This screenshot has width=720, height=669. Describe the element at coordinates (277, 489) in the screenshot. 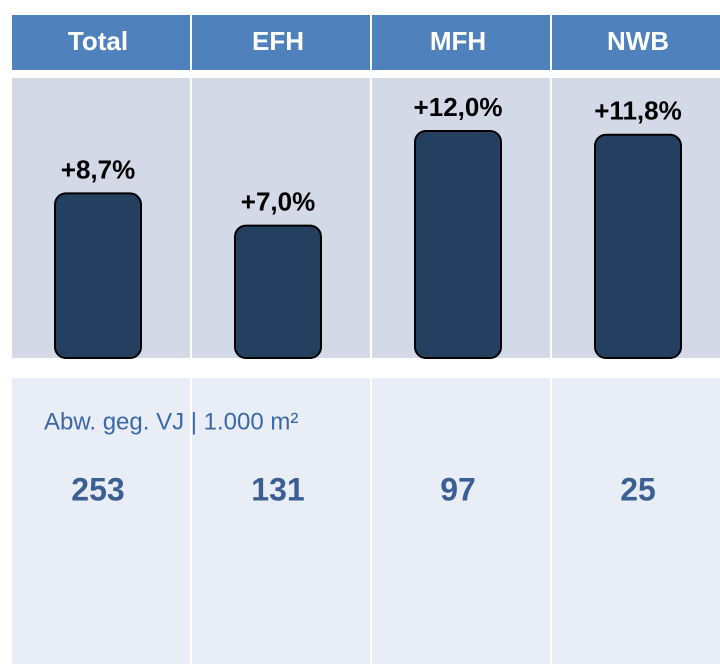

I see `total-value: 131` at that location.